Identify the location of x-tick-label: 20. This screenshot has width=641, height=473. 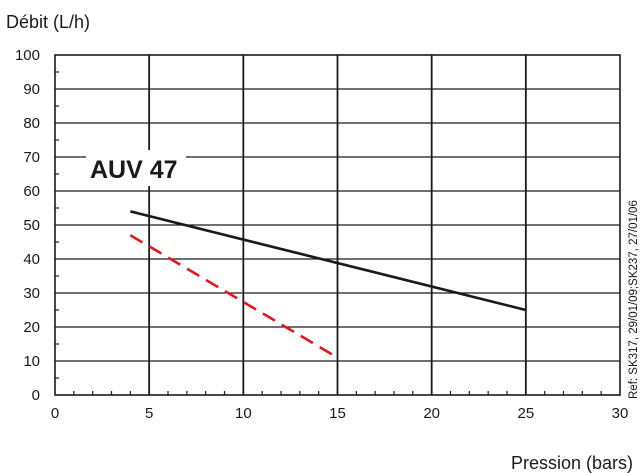
(431, 413).